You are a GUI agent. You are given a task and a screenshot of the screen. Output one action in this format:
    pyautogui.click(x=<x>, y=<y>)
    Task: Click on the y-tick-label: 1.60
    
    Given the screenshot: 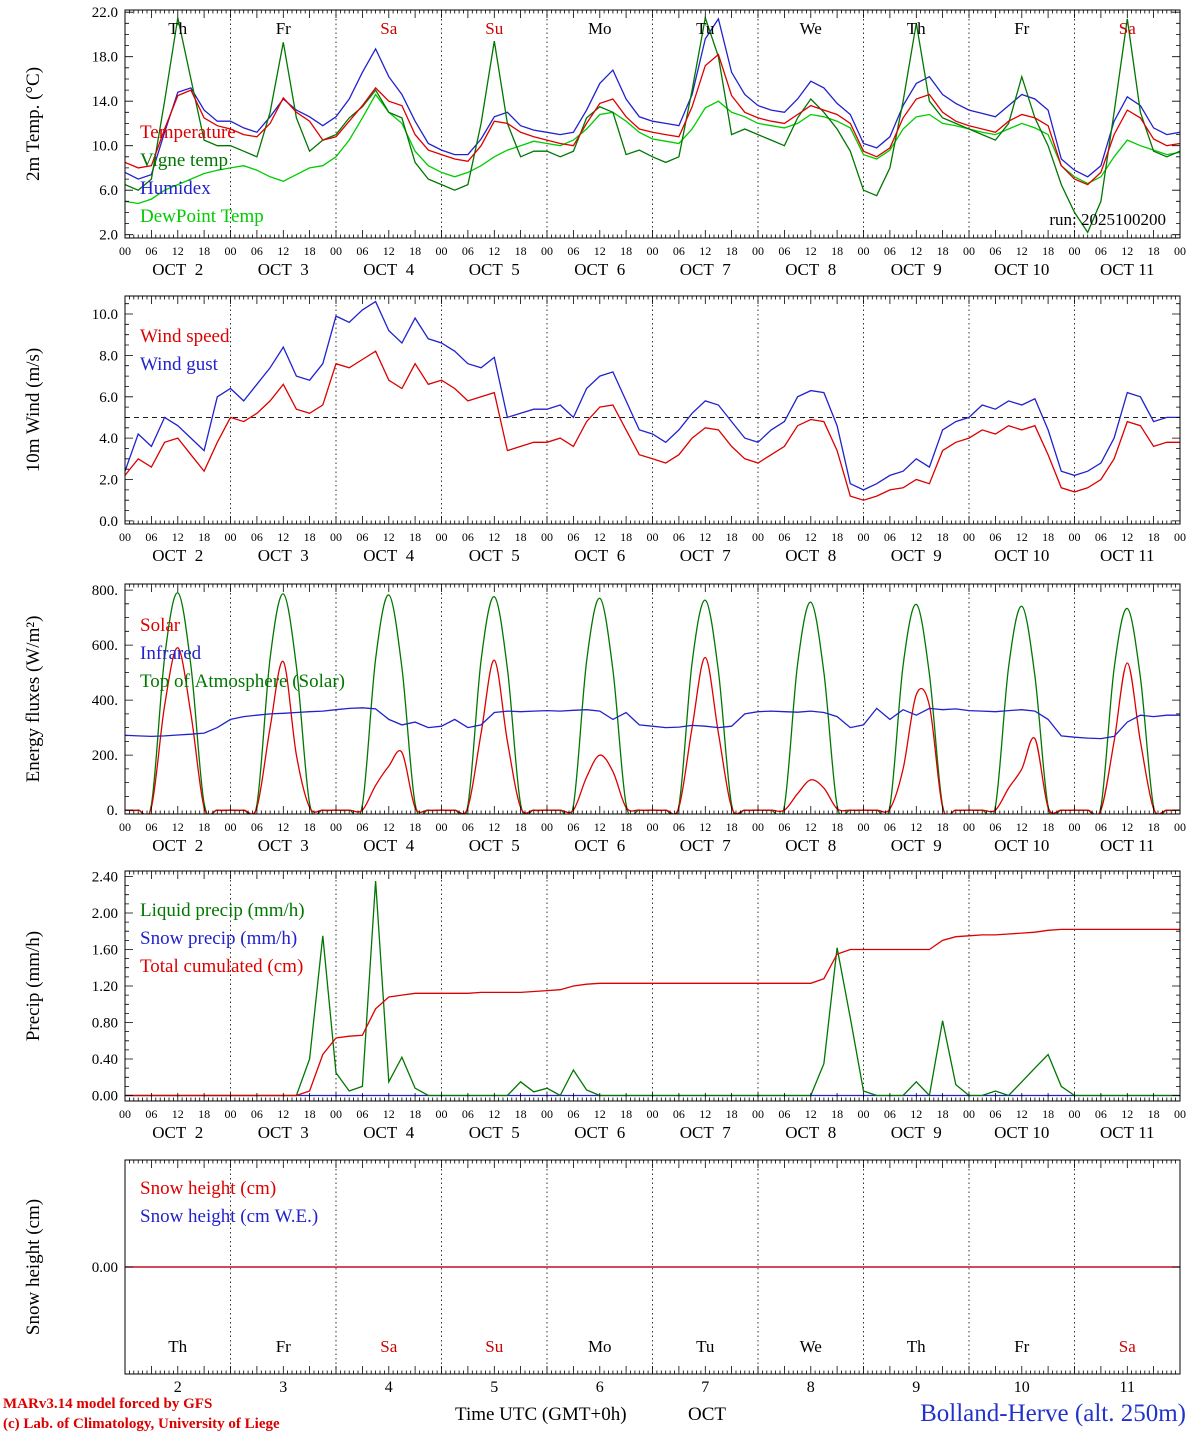 What is the action you would take?
    pyautogui.click(x=105, y=950)
    